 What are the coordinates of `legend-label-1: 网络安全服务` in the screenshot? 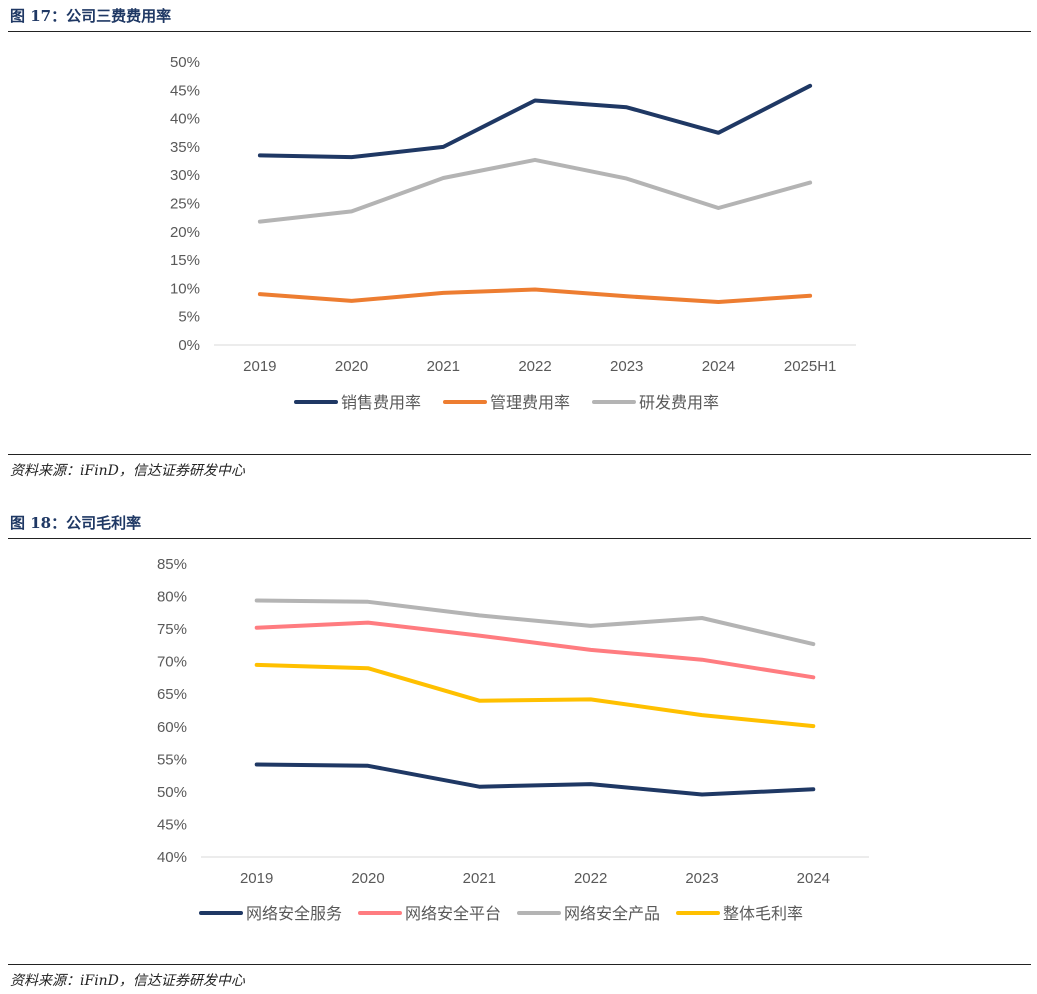 It's located at (294, 913).